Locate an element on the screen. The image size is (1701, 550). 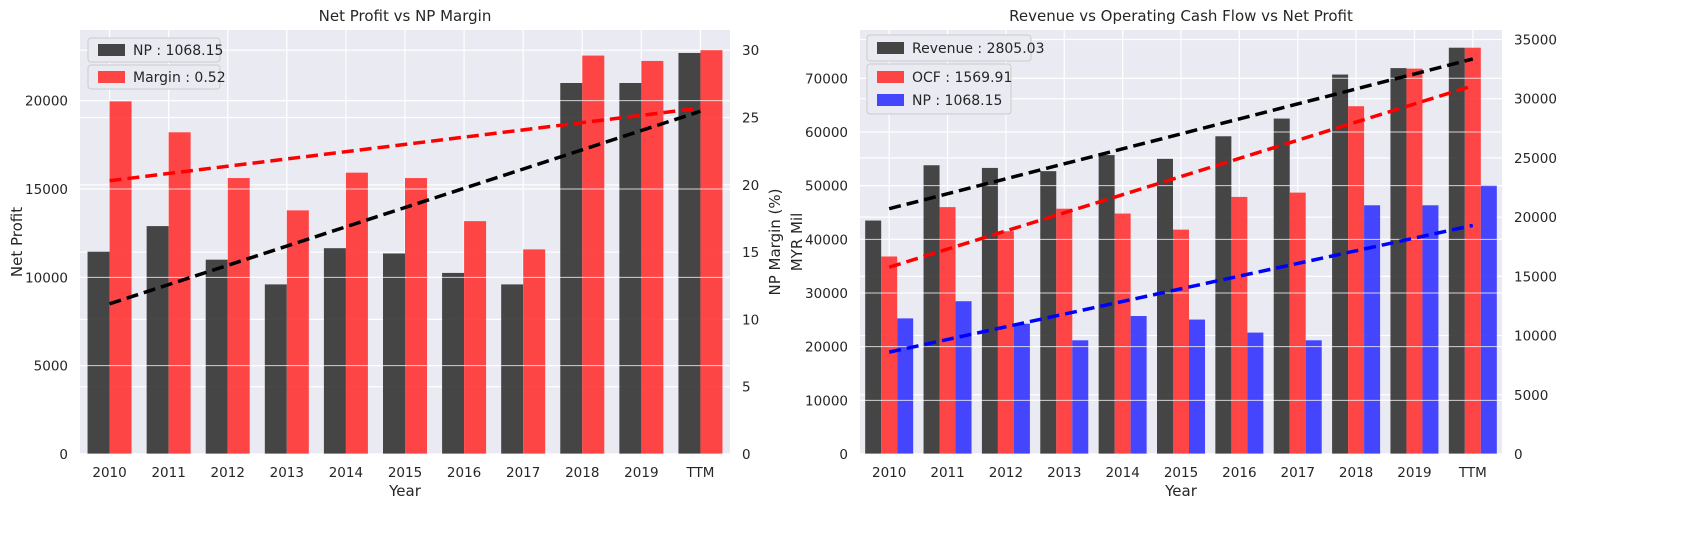
y2-tick-label: 25 is located at coordinates (750, 118).